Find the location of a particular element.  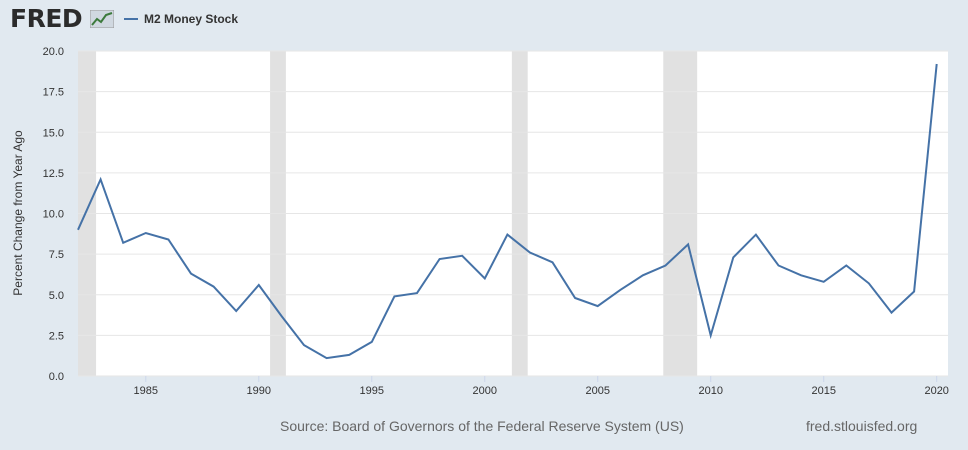

graph-icon is located at coordinates (102, 19).